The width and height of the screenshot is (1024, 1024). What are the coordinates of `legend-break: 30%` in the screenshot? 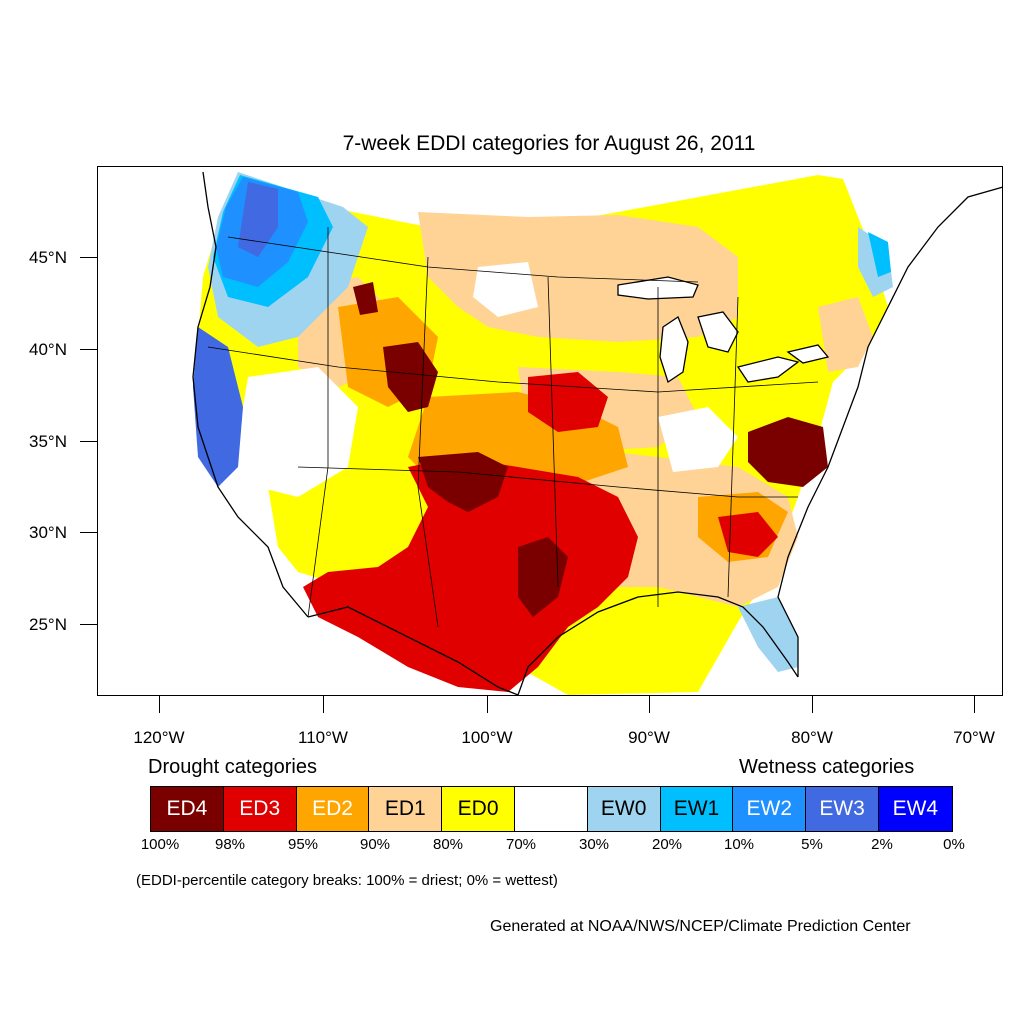 It's located at (594, 844).